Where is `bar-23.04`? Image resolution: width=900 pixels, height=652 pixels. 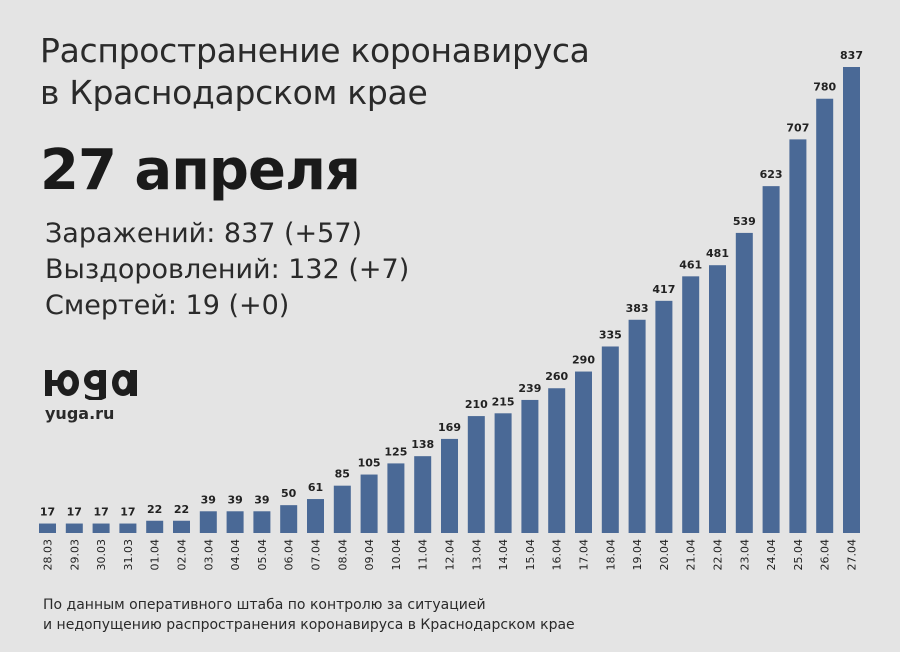
bar-23.04 is located at coordinates (744, 382).